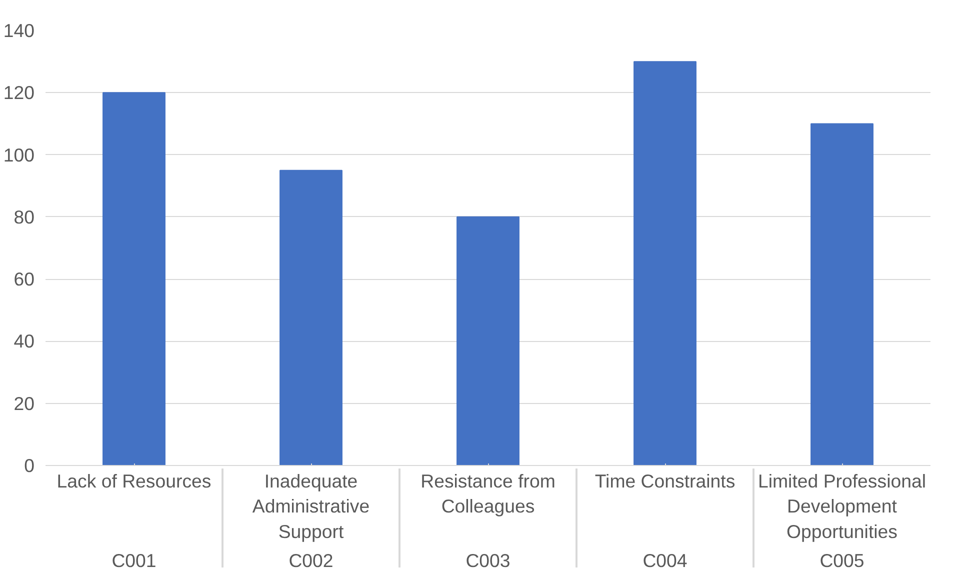 The image size is (956, 579). Describe the element at coordinates (19, 93) in the screenshot. I see `y-tick-label: 120` at that location.